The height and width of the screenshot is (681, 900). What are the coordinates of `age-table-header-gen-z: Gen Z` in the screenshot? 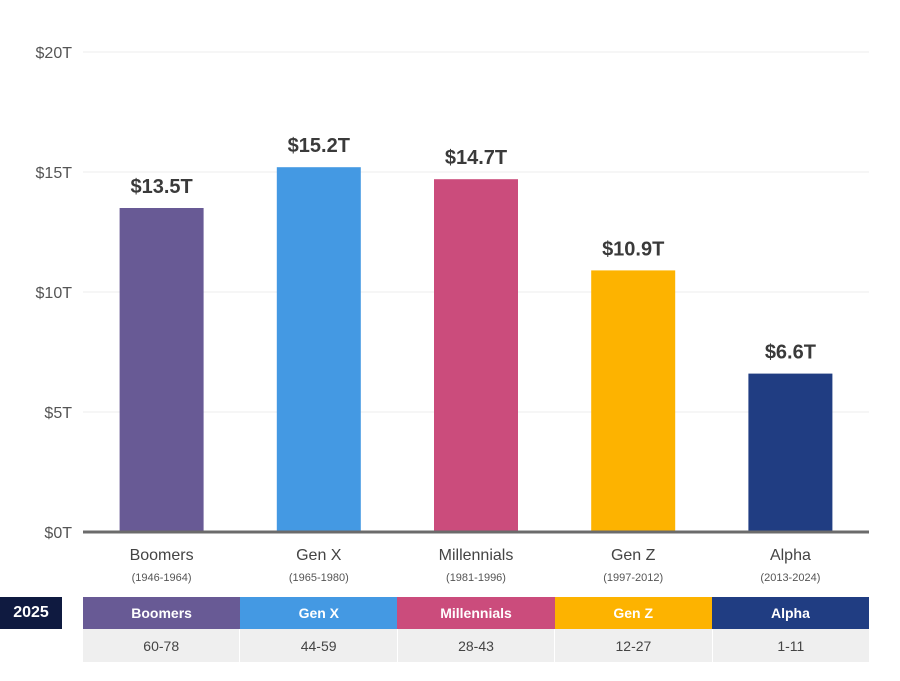 It's located at (633, 613).